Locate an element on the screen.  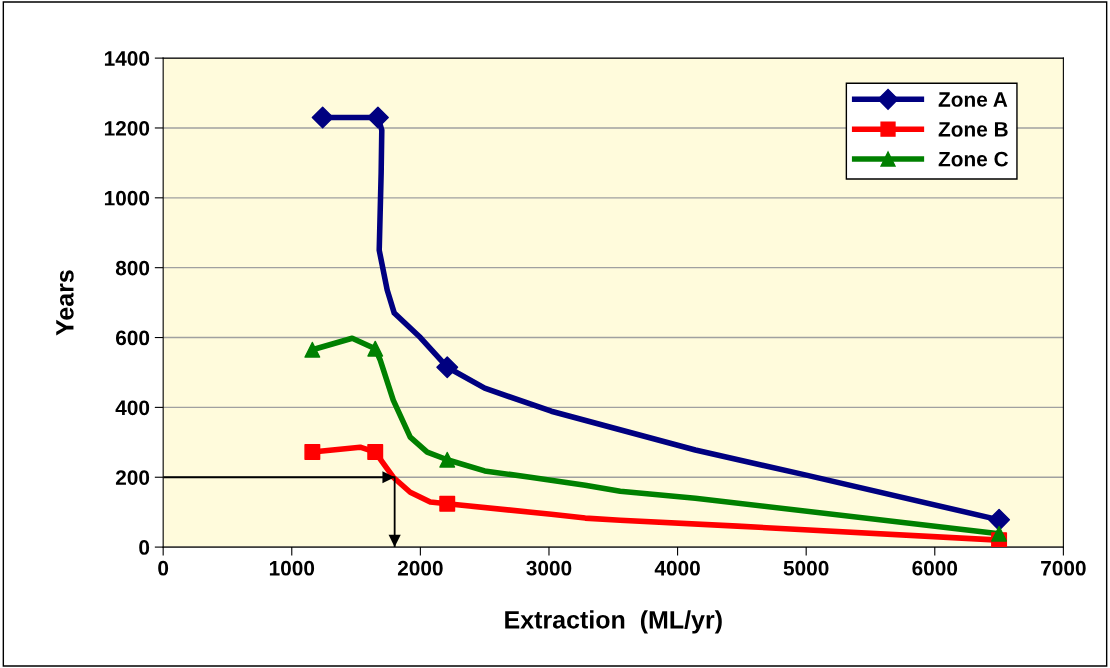
x-tick-label: 0 is located at coordinates (163, 568).